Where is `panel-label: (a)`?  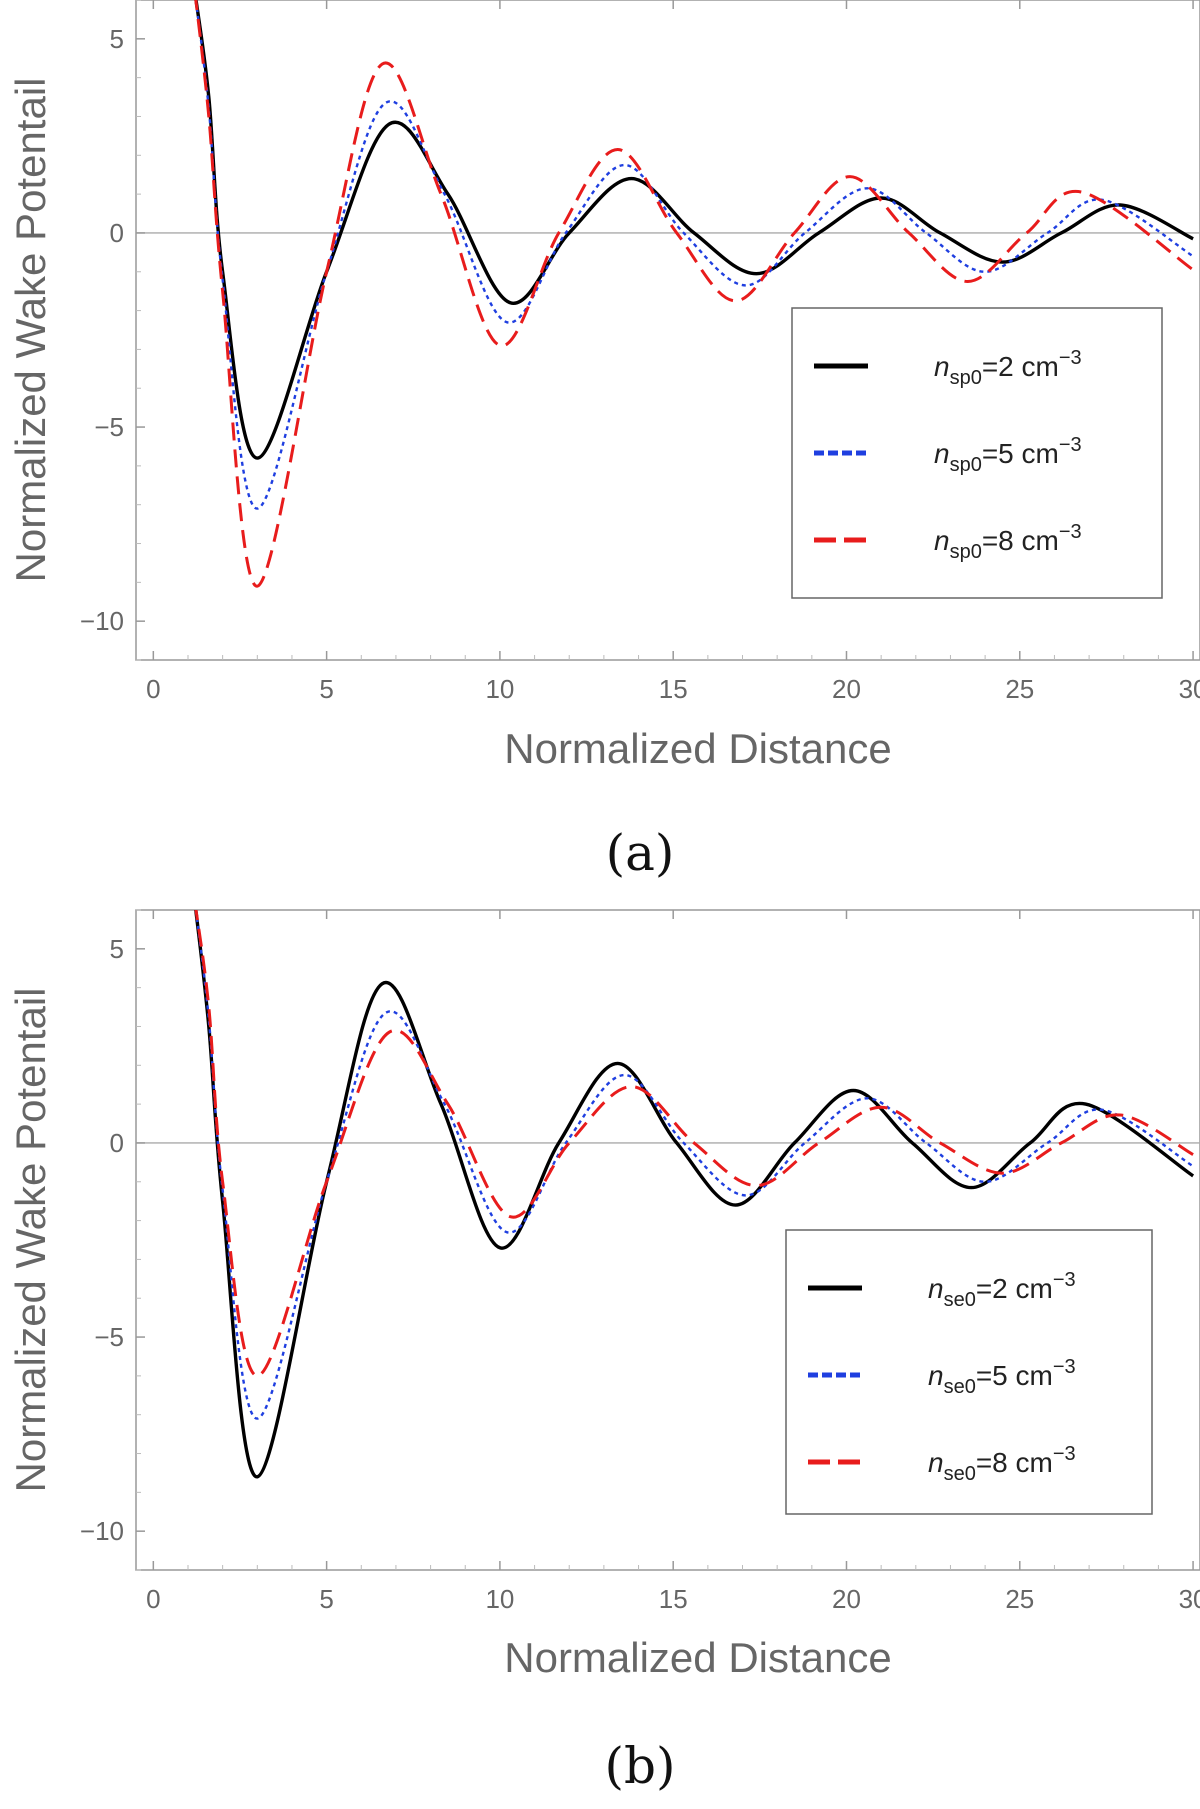 panel-label: (a) is located at coordinates (640, 853).